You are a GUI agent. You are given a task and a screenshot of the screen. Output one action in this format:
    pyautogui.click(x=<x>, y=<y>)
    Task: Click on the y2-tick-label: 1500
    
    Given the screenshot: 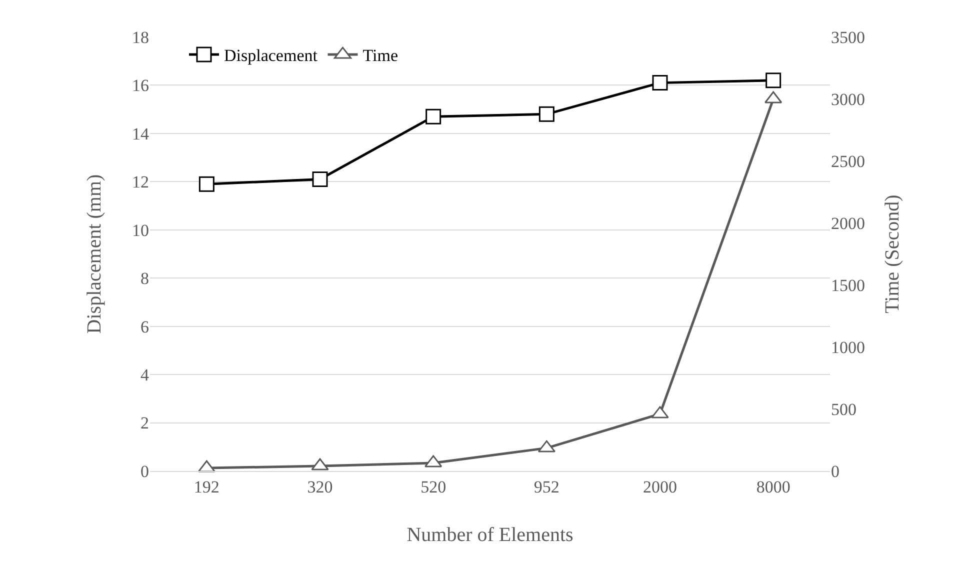 What is the action you would take?
    pyautogui.click(x=848, y=285)
    